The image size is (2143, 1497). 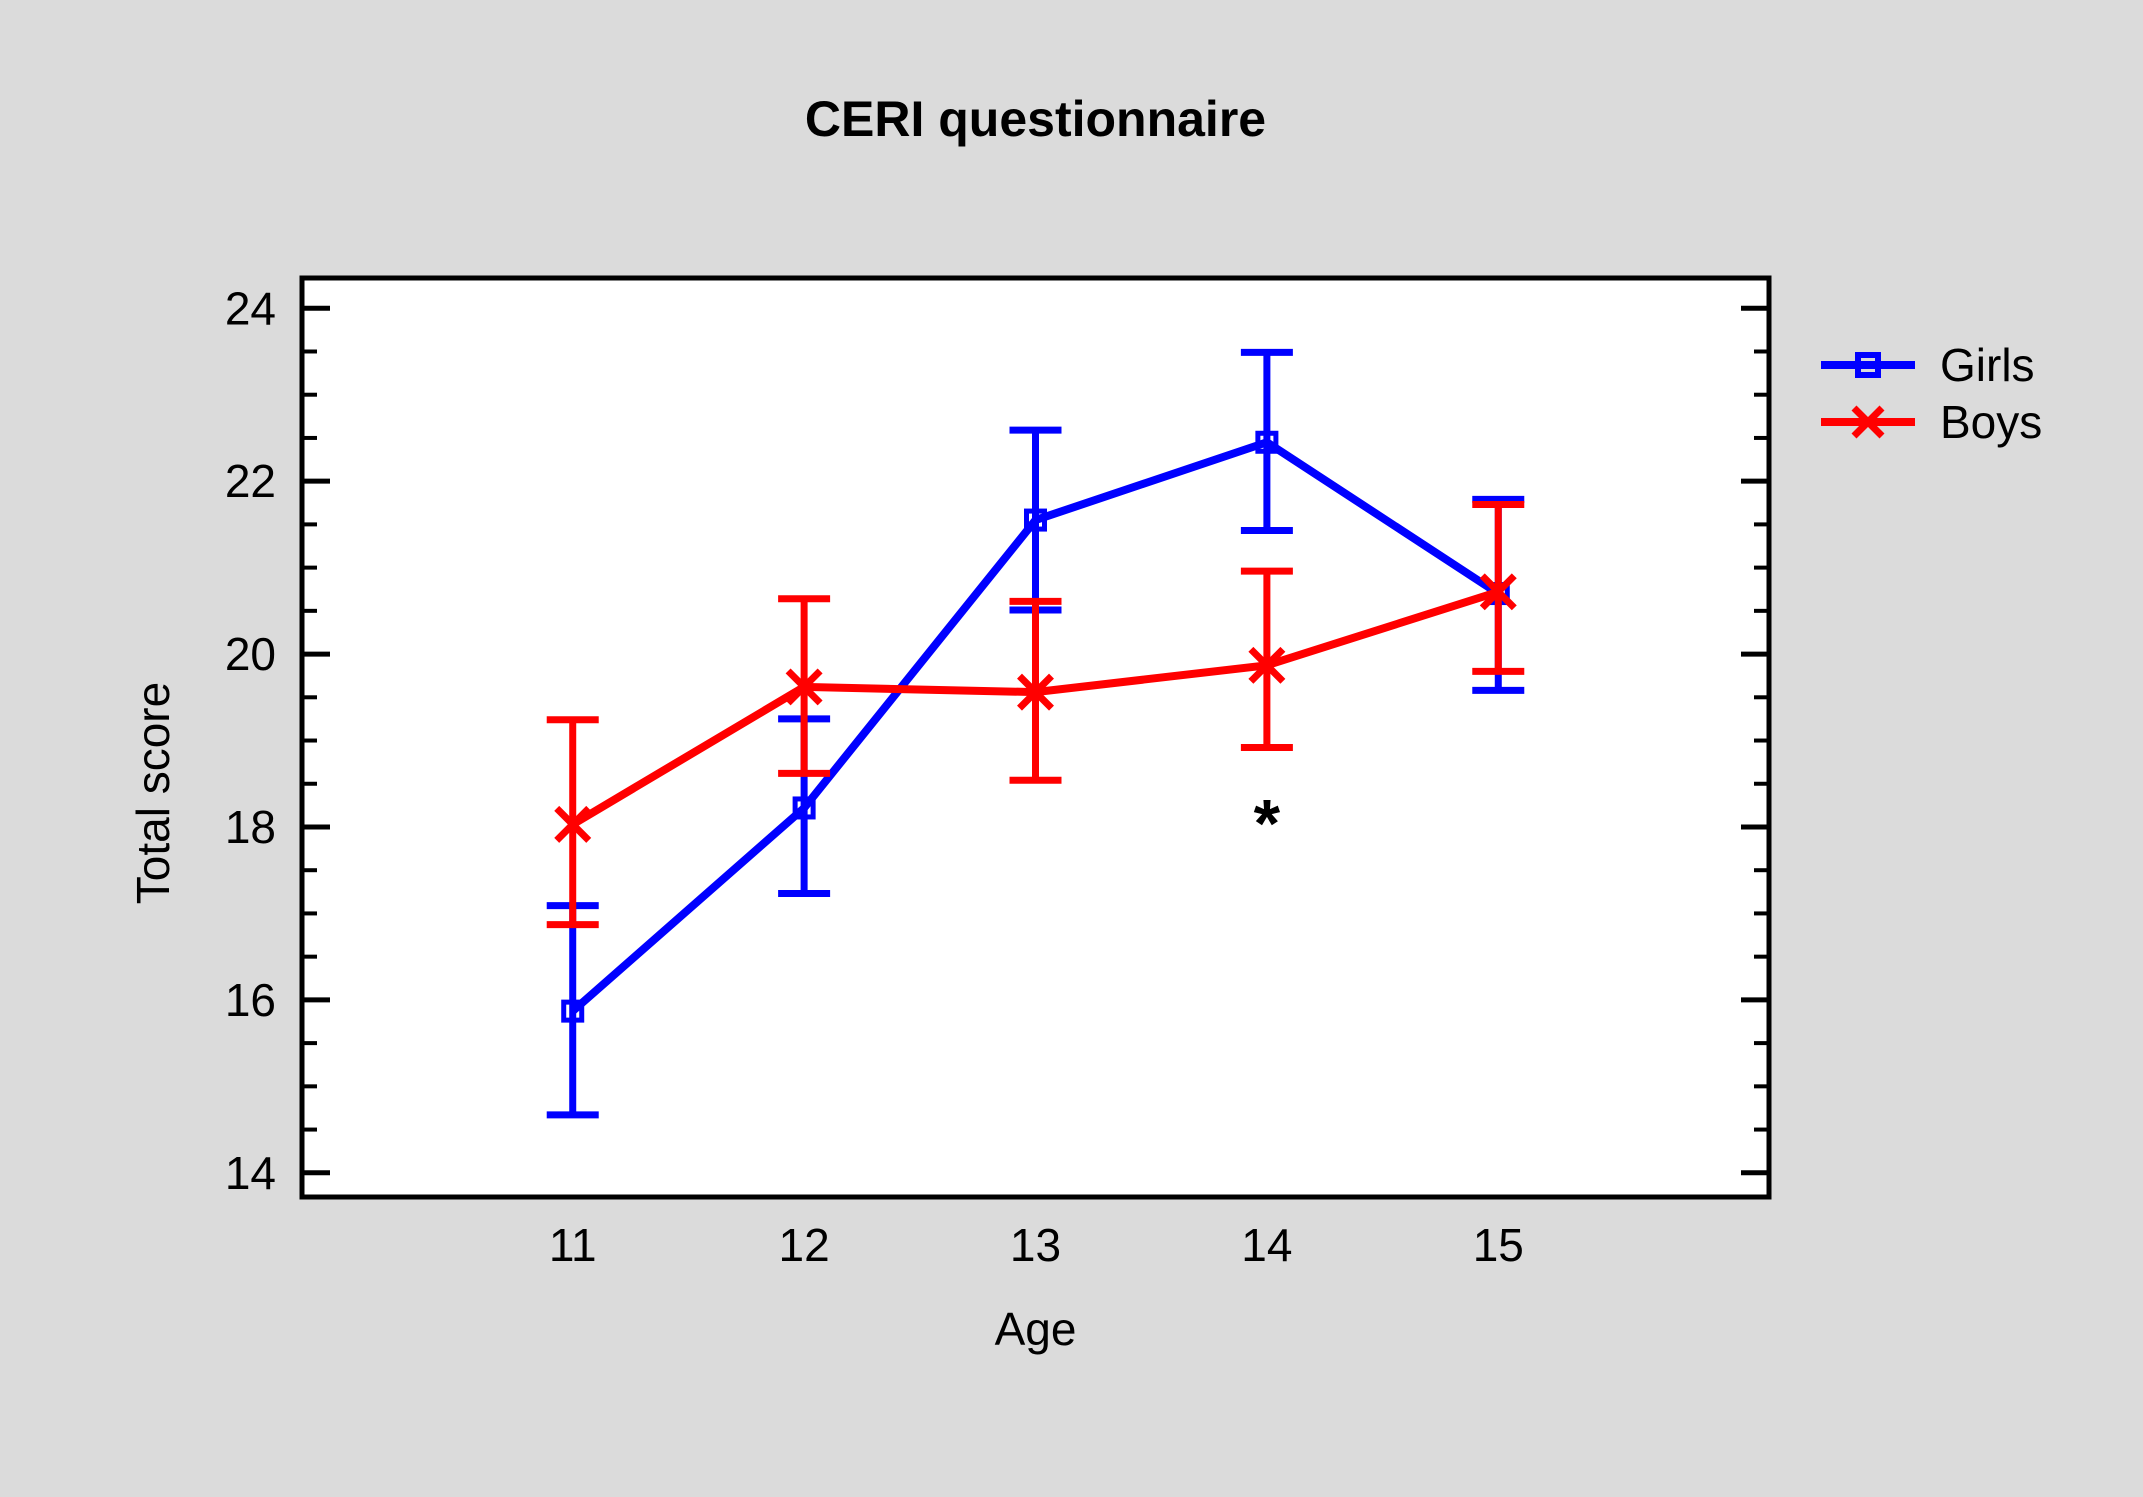 What do you see at coordinates (1987, 365) in the screenshot?
I see `legend-label-girls: Girls` at bounding box center [1987, 365].